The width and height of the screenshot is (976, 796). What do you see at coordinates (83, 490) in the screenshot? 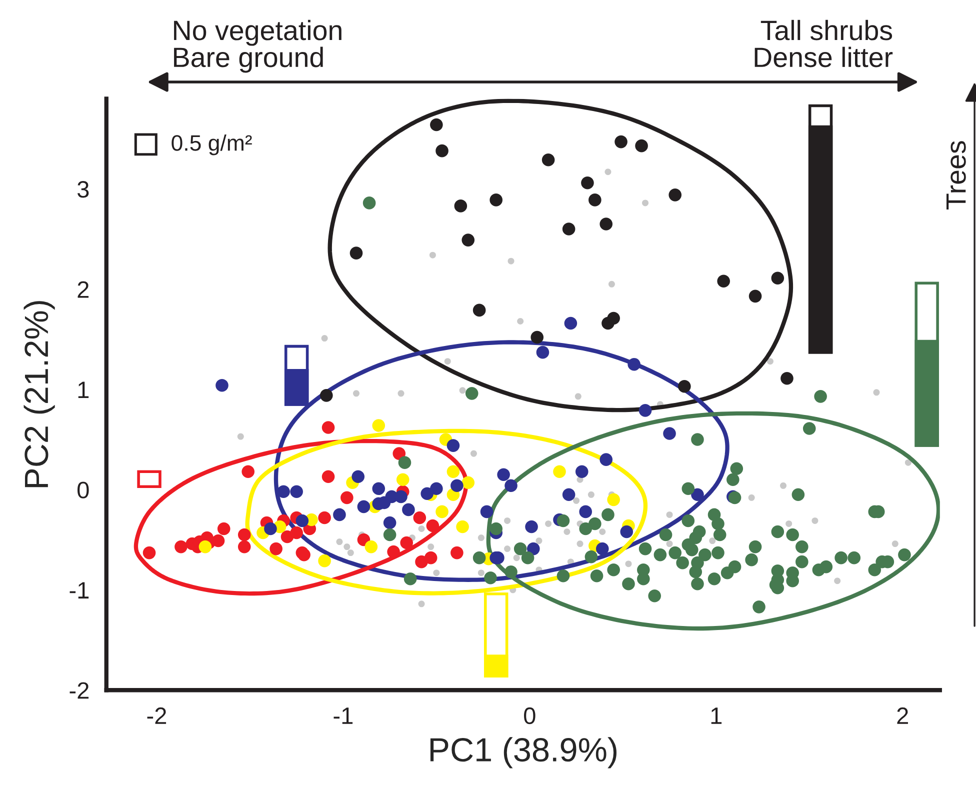
I see `y-tick-label: 0` at bounding box center [83, 490].